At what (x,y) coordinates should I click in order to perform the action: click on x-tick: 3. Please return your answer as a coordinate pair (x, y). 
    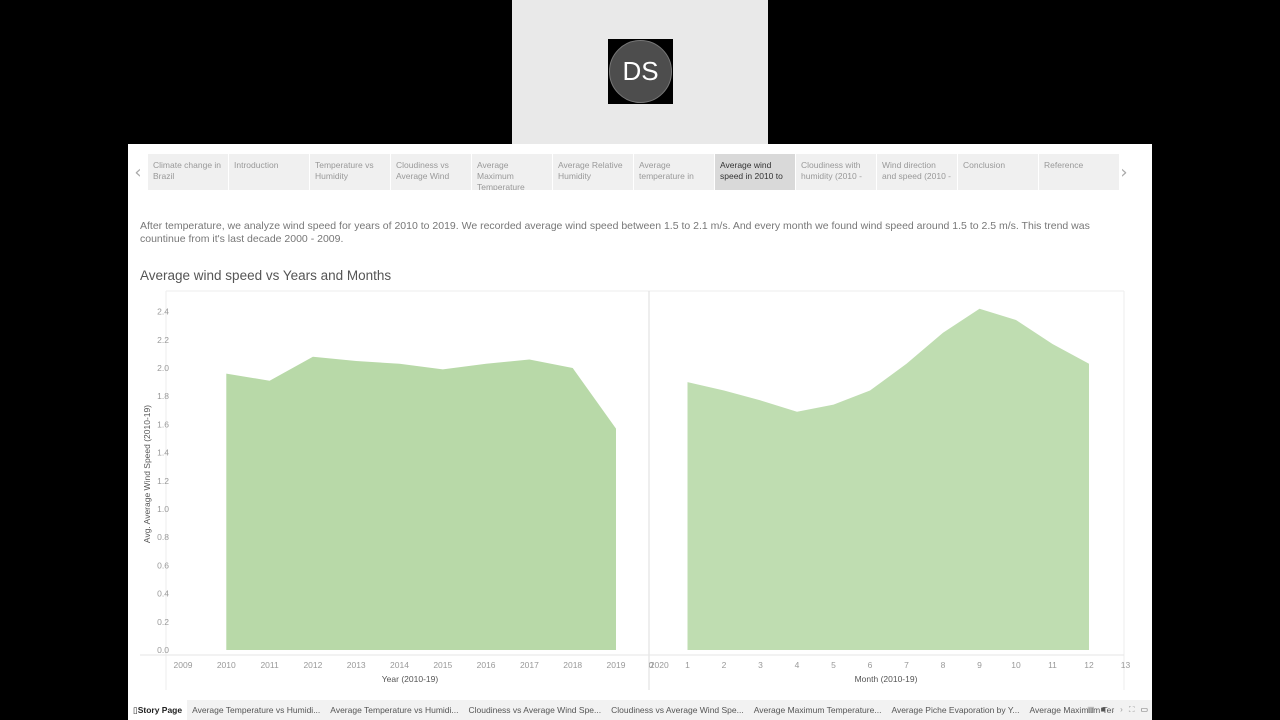
    Looking at the image, I should click on (760, 665).